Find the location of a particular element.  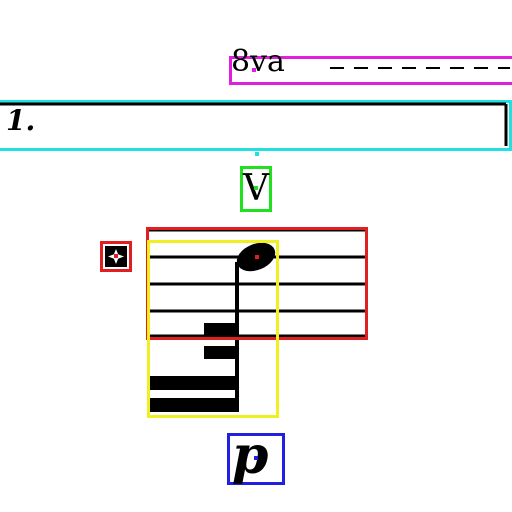

volta-bracket is located at coordinates (254, 124).